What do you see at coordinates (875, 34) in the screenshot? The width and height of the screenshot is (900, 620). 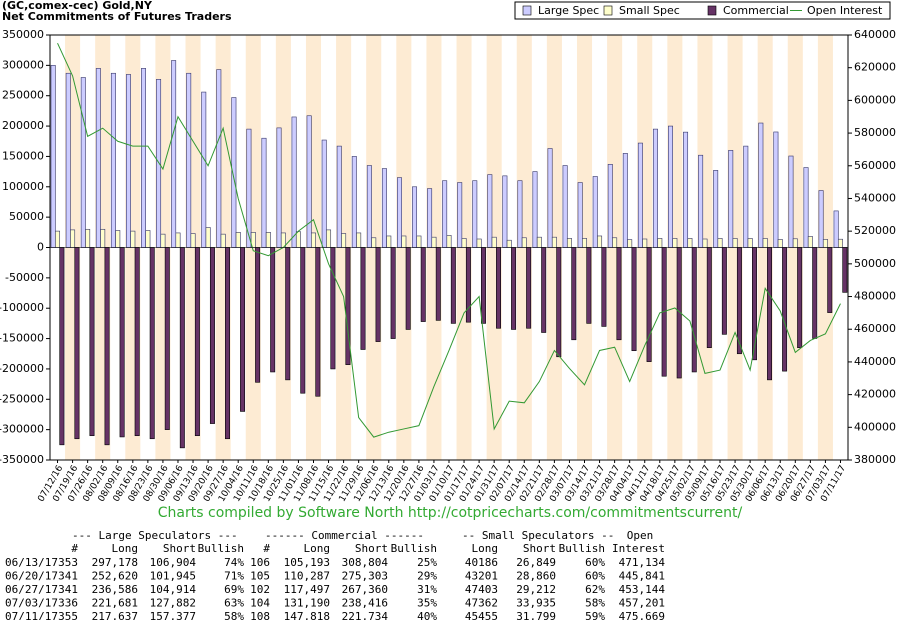 I see `y2-tick-label: 640000` at bounding box center [875, 34].